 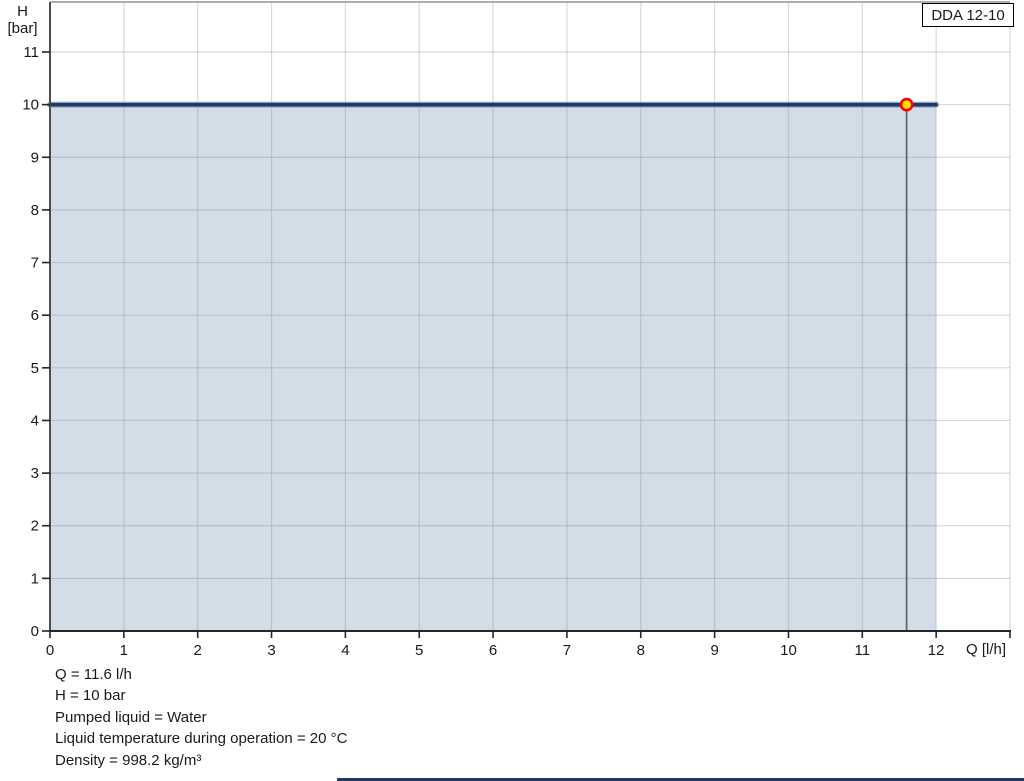 What do you see at coordinates (35, 157) in the screenshot?
I see `y-tick-label: 9` at bounding box center [35, 157].